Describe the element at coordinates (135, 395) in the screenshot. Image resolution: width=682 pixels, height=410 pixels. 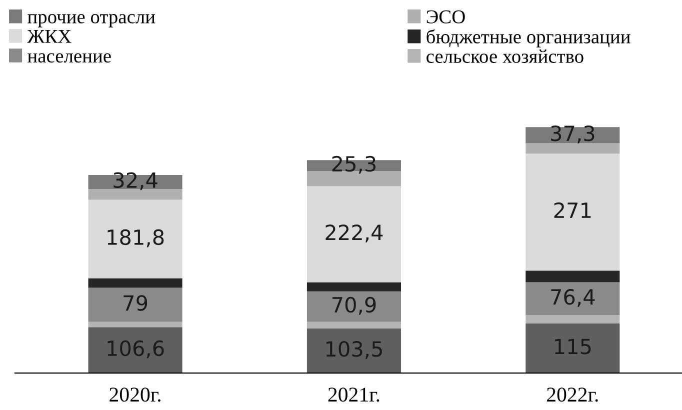
I see `x-tick-label: 2020г.` at that location.